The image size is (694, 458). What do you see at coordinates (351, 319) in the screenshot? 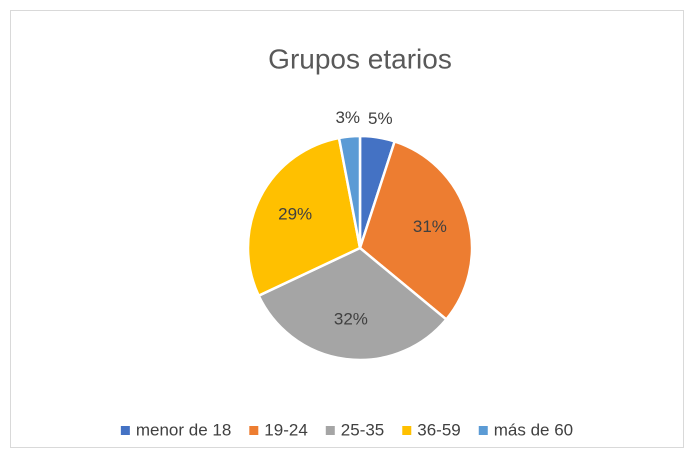
I see `data-label: 32%` at bounding box center [351, 319].